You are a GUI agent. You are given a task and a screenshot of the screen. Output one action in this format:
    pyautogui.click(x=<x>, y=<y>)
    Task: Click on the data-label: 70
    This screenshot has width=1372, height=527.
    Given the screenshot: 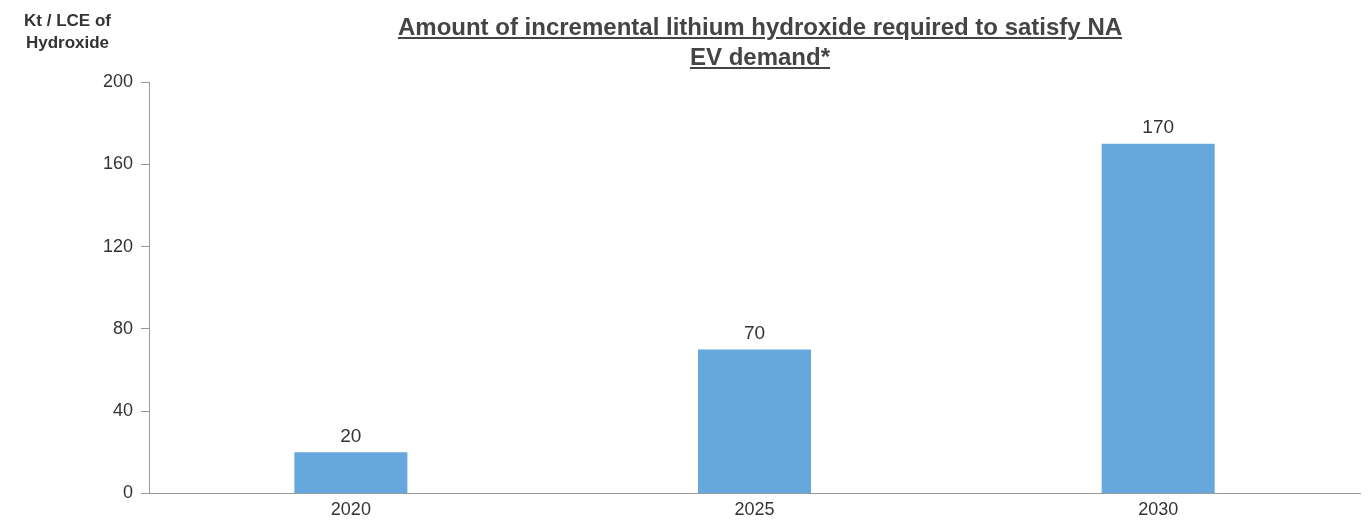 What is the action you would take?
    pyautogui.click(x=754, y=333)
    